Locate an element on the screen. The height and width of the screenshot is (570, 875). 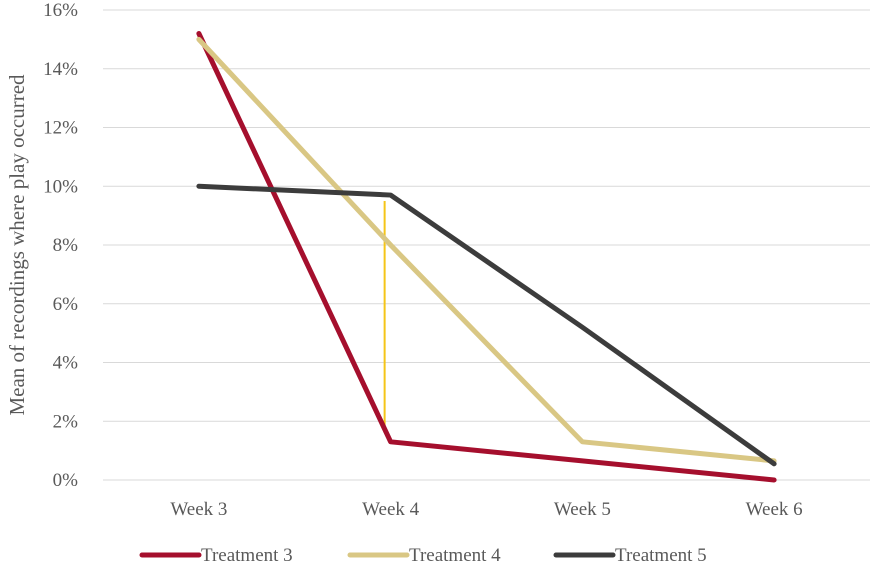
legend: Treatment 3 Treatment 4 Treatment 5 is located at coordinates (423, 555).